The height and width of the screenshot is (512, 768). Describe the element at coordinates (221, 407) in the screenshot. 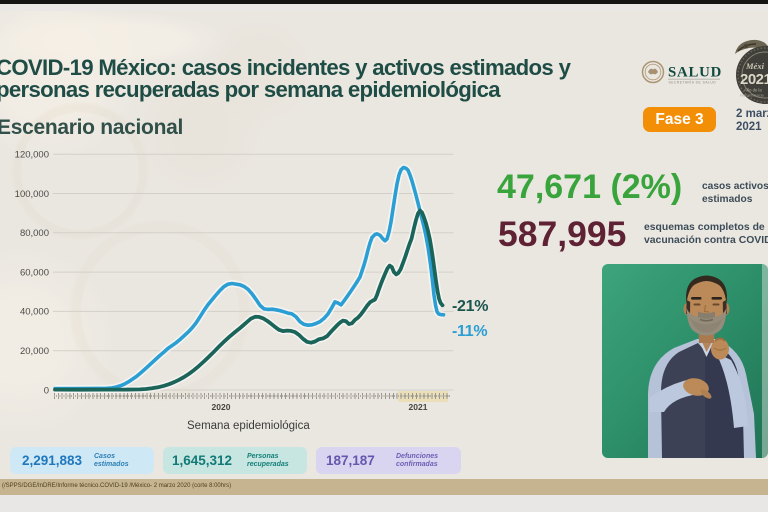

I see `svg-text: 2020` at that location.